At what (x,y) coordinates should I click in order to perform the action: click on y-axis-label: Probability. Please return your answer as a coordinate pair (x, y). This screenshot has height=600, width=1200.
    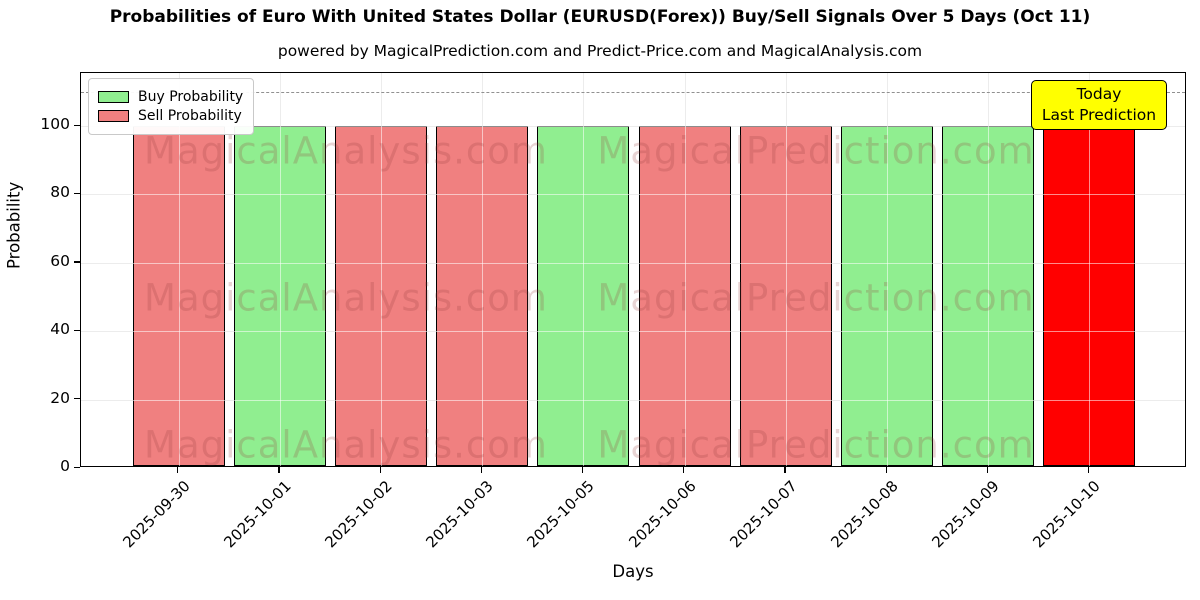
    Looking at the image, I should click on (14, 225).